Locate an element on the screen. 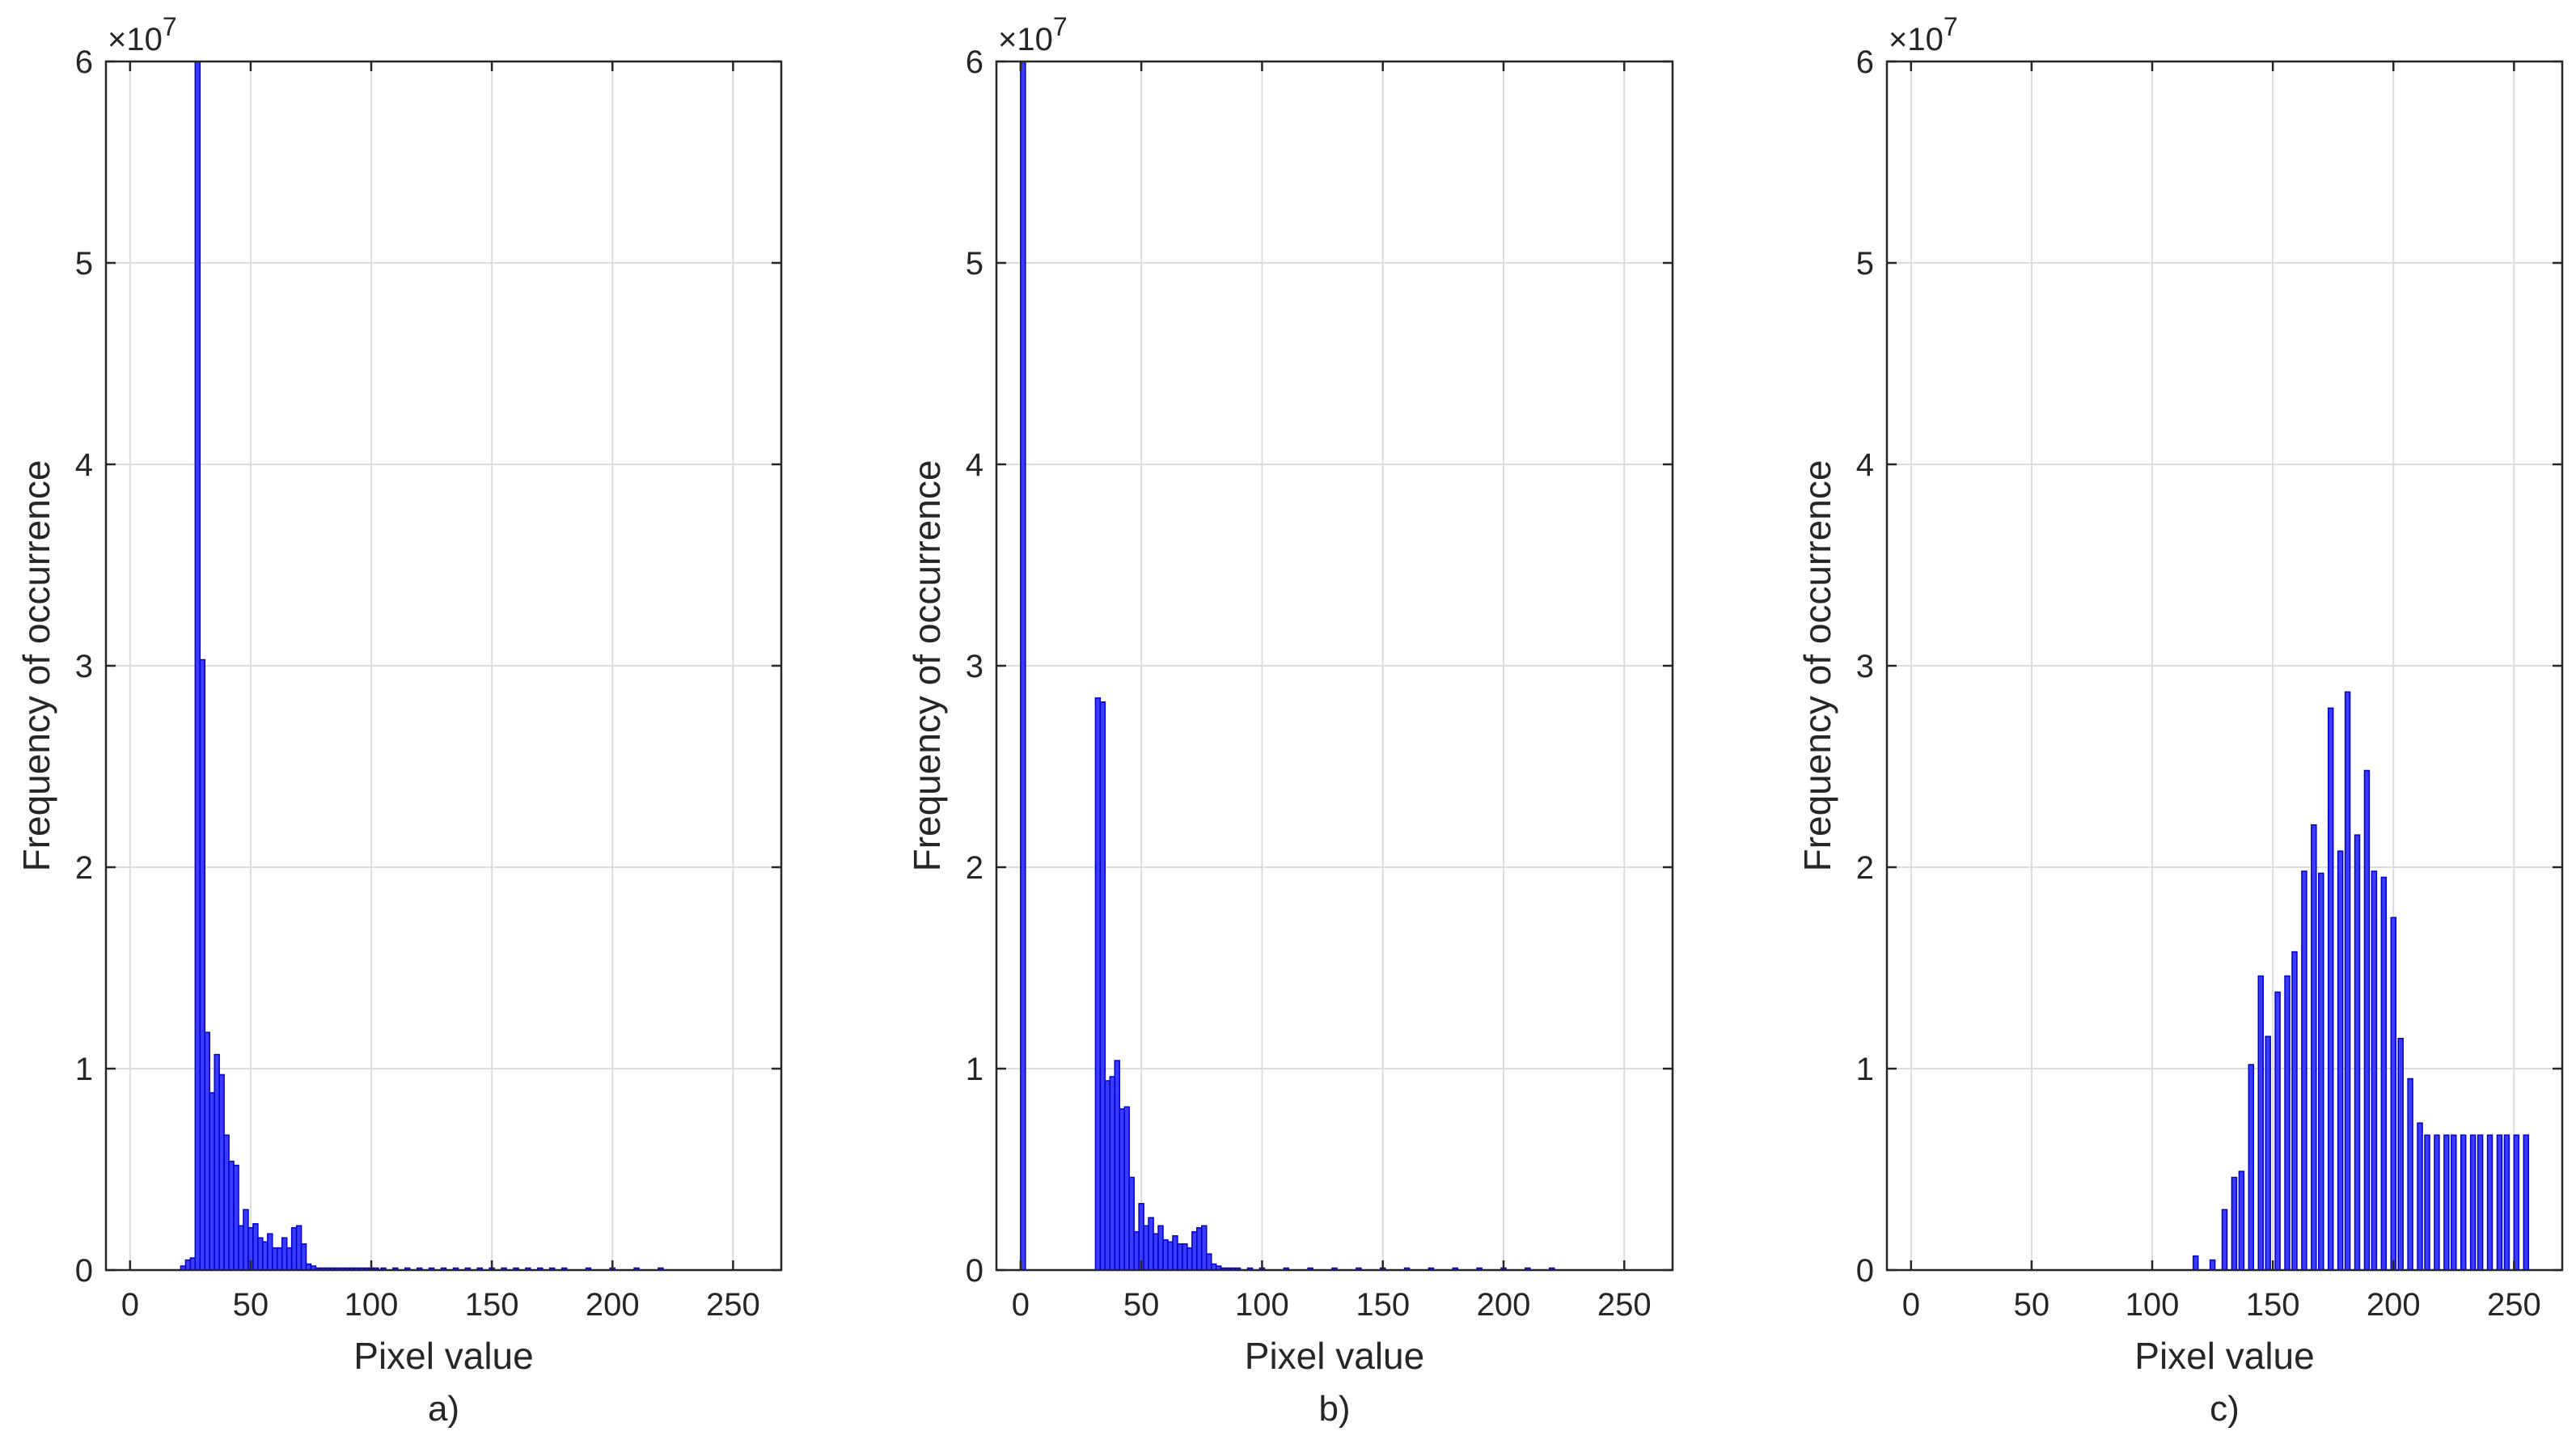 The height and width of the screenshot is (1444, 2576). x-axis-title: Pixel value is located at coordinates (2224, 1356).